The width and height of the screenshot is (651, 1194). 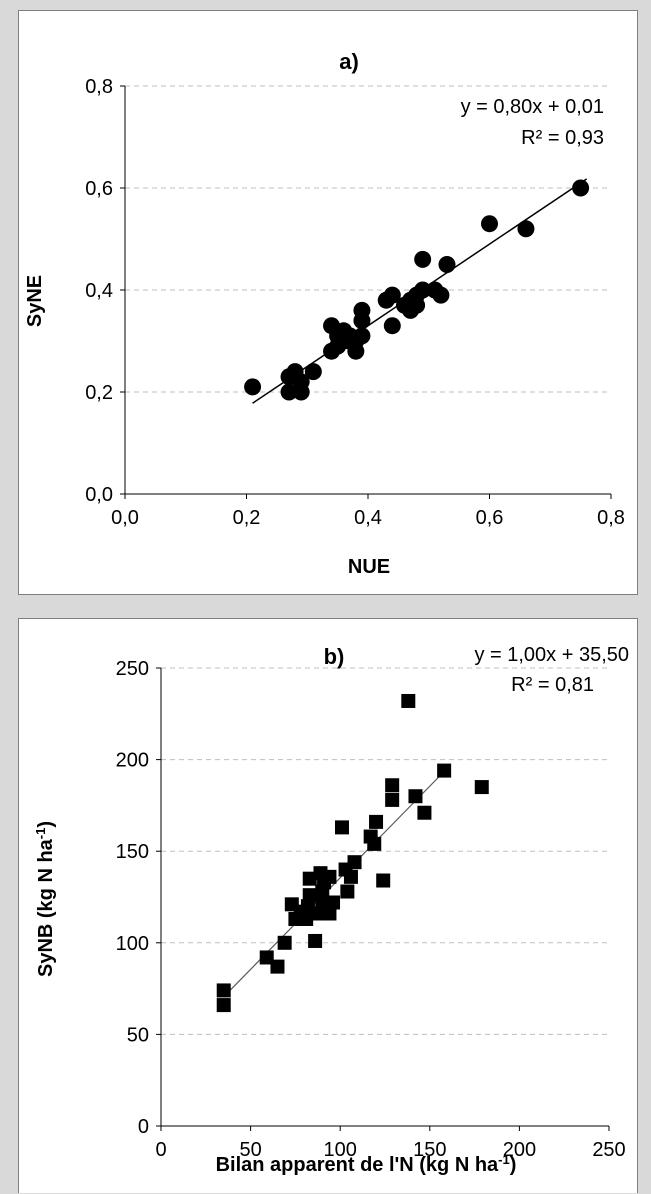 What do you see at coordinates (519, 1150) in the screenshot?
I see `x-tick-label: 200` at bounding box center [519, 1150].